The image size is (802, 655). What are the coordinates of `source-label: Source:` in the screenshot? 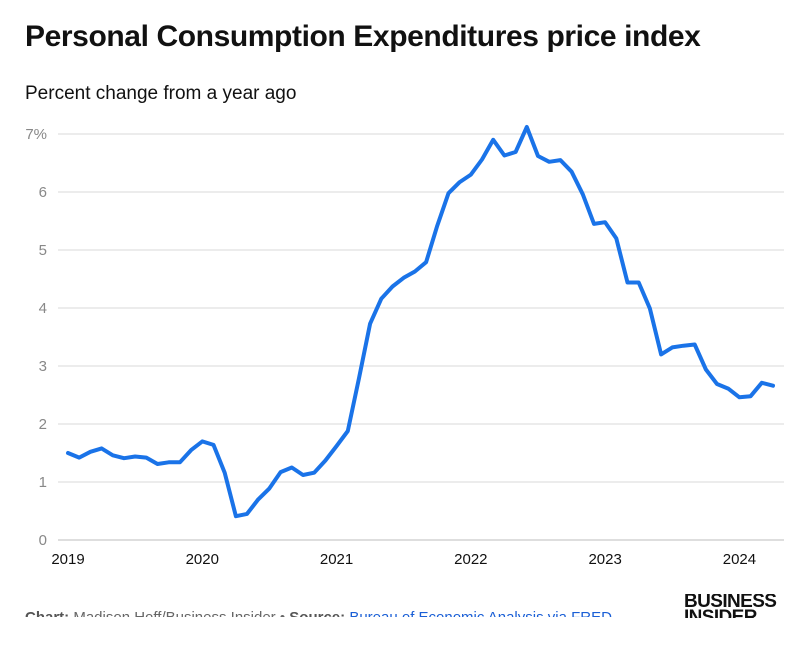 It's located at (317, 613).